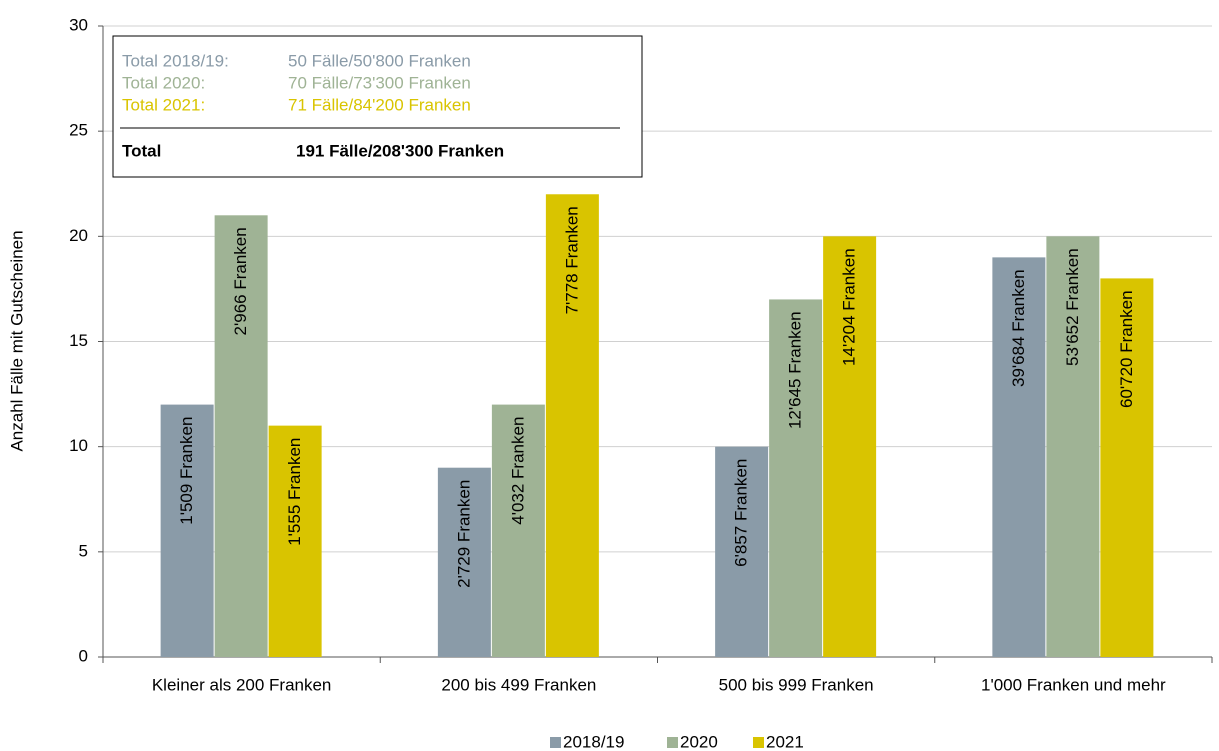 This screenshot has width=1219, height=751. Describe the element at coordinates (571, 260) in the screenshot. I see `bar-label: 7'778 Franken` at that location.